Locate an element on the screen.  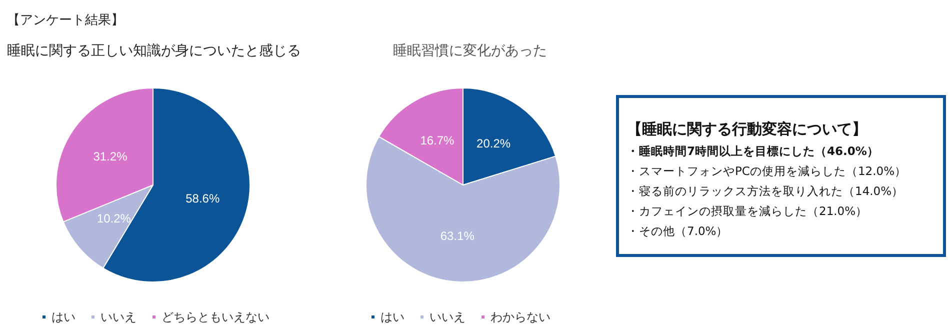
text: ・寝る前のリラックス方法を取り入れた（14.0%） is located at coordinates (766, 191).